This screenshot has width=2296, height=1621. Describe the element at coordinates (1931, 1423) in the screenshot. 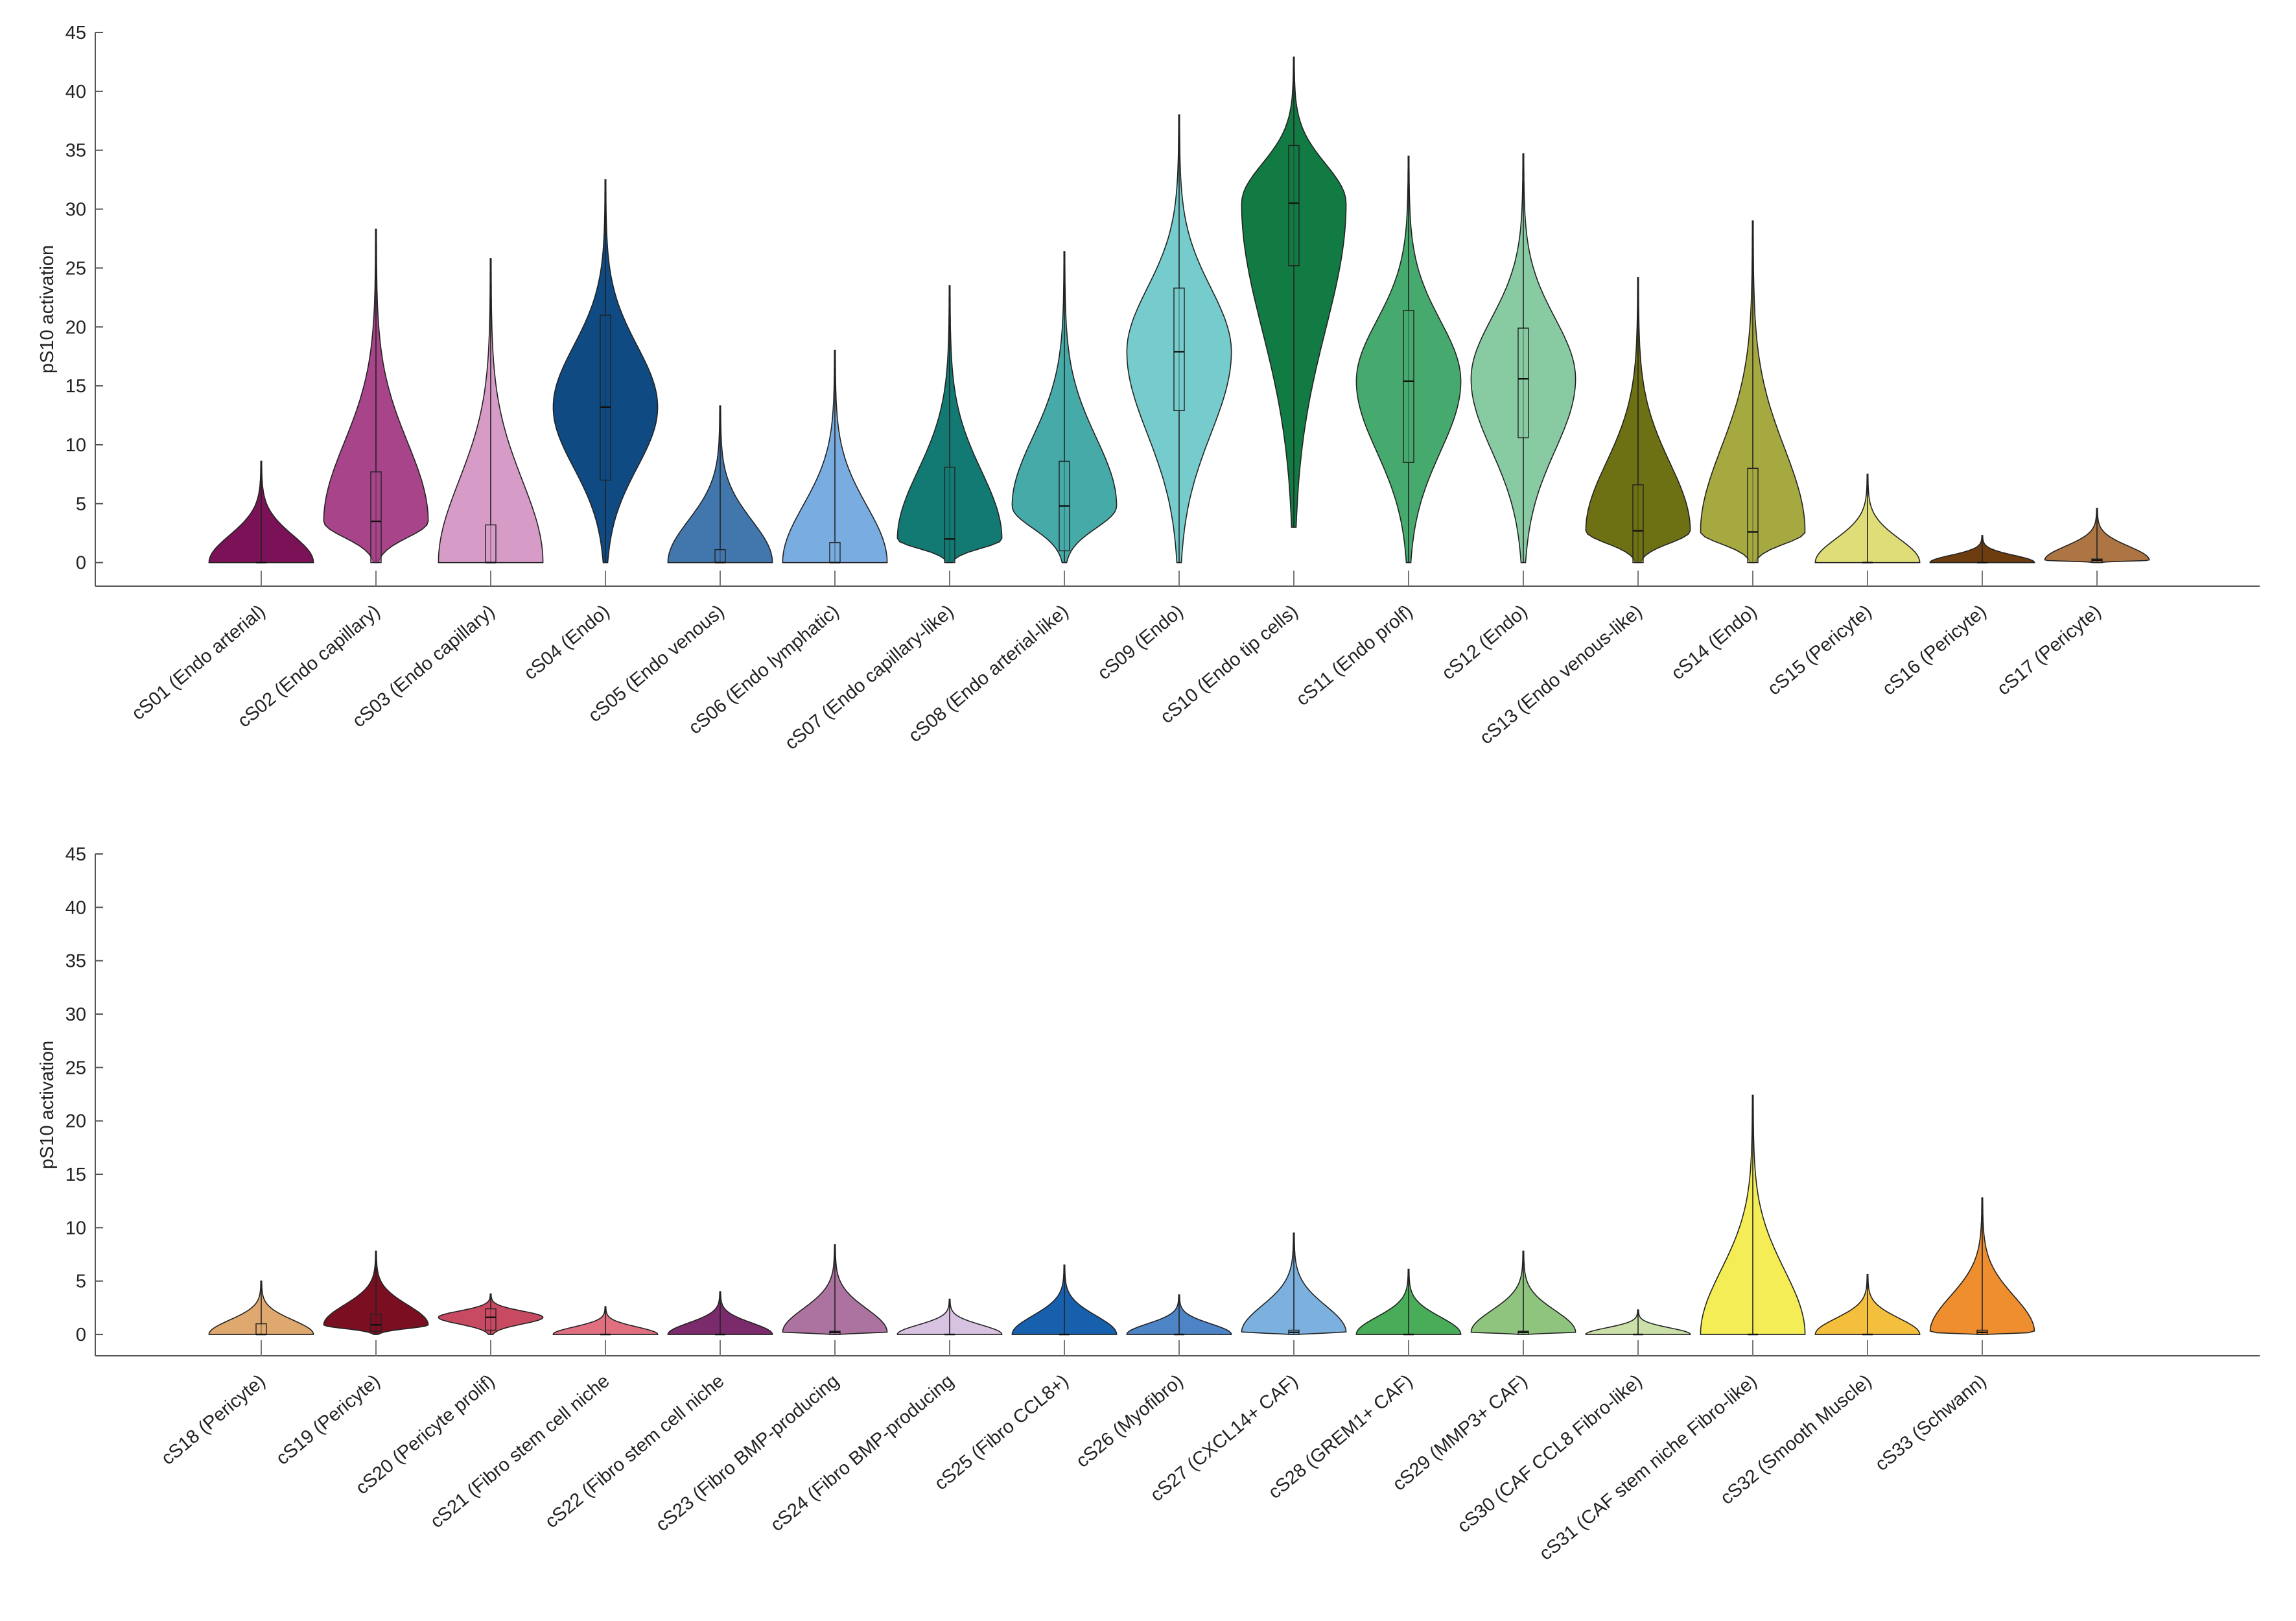

I see `x-tick-label: cS33 (Schwann)` at that location.